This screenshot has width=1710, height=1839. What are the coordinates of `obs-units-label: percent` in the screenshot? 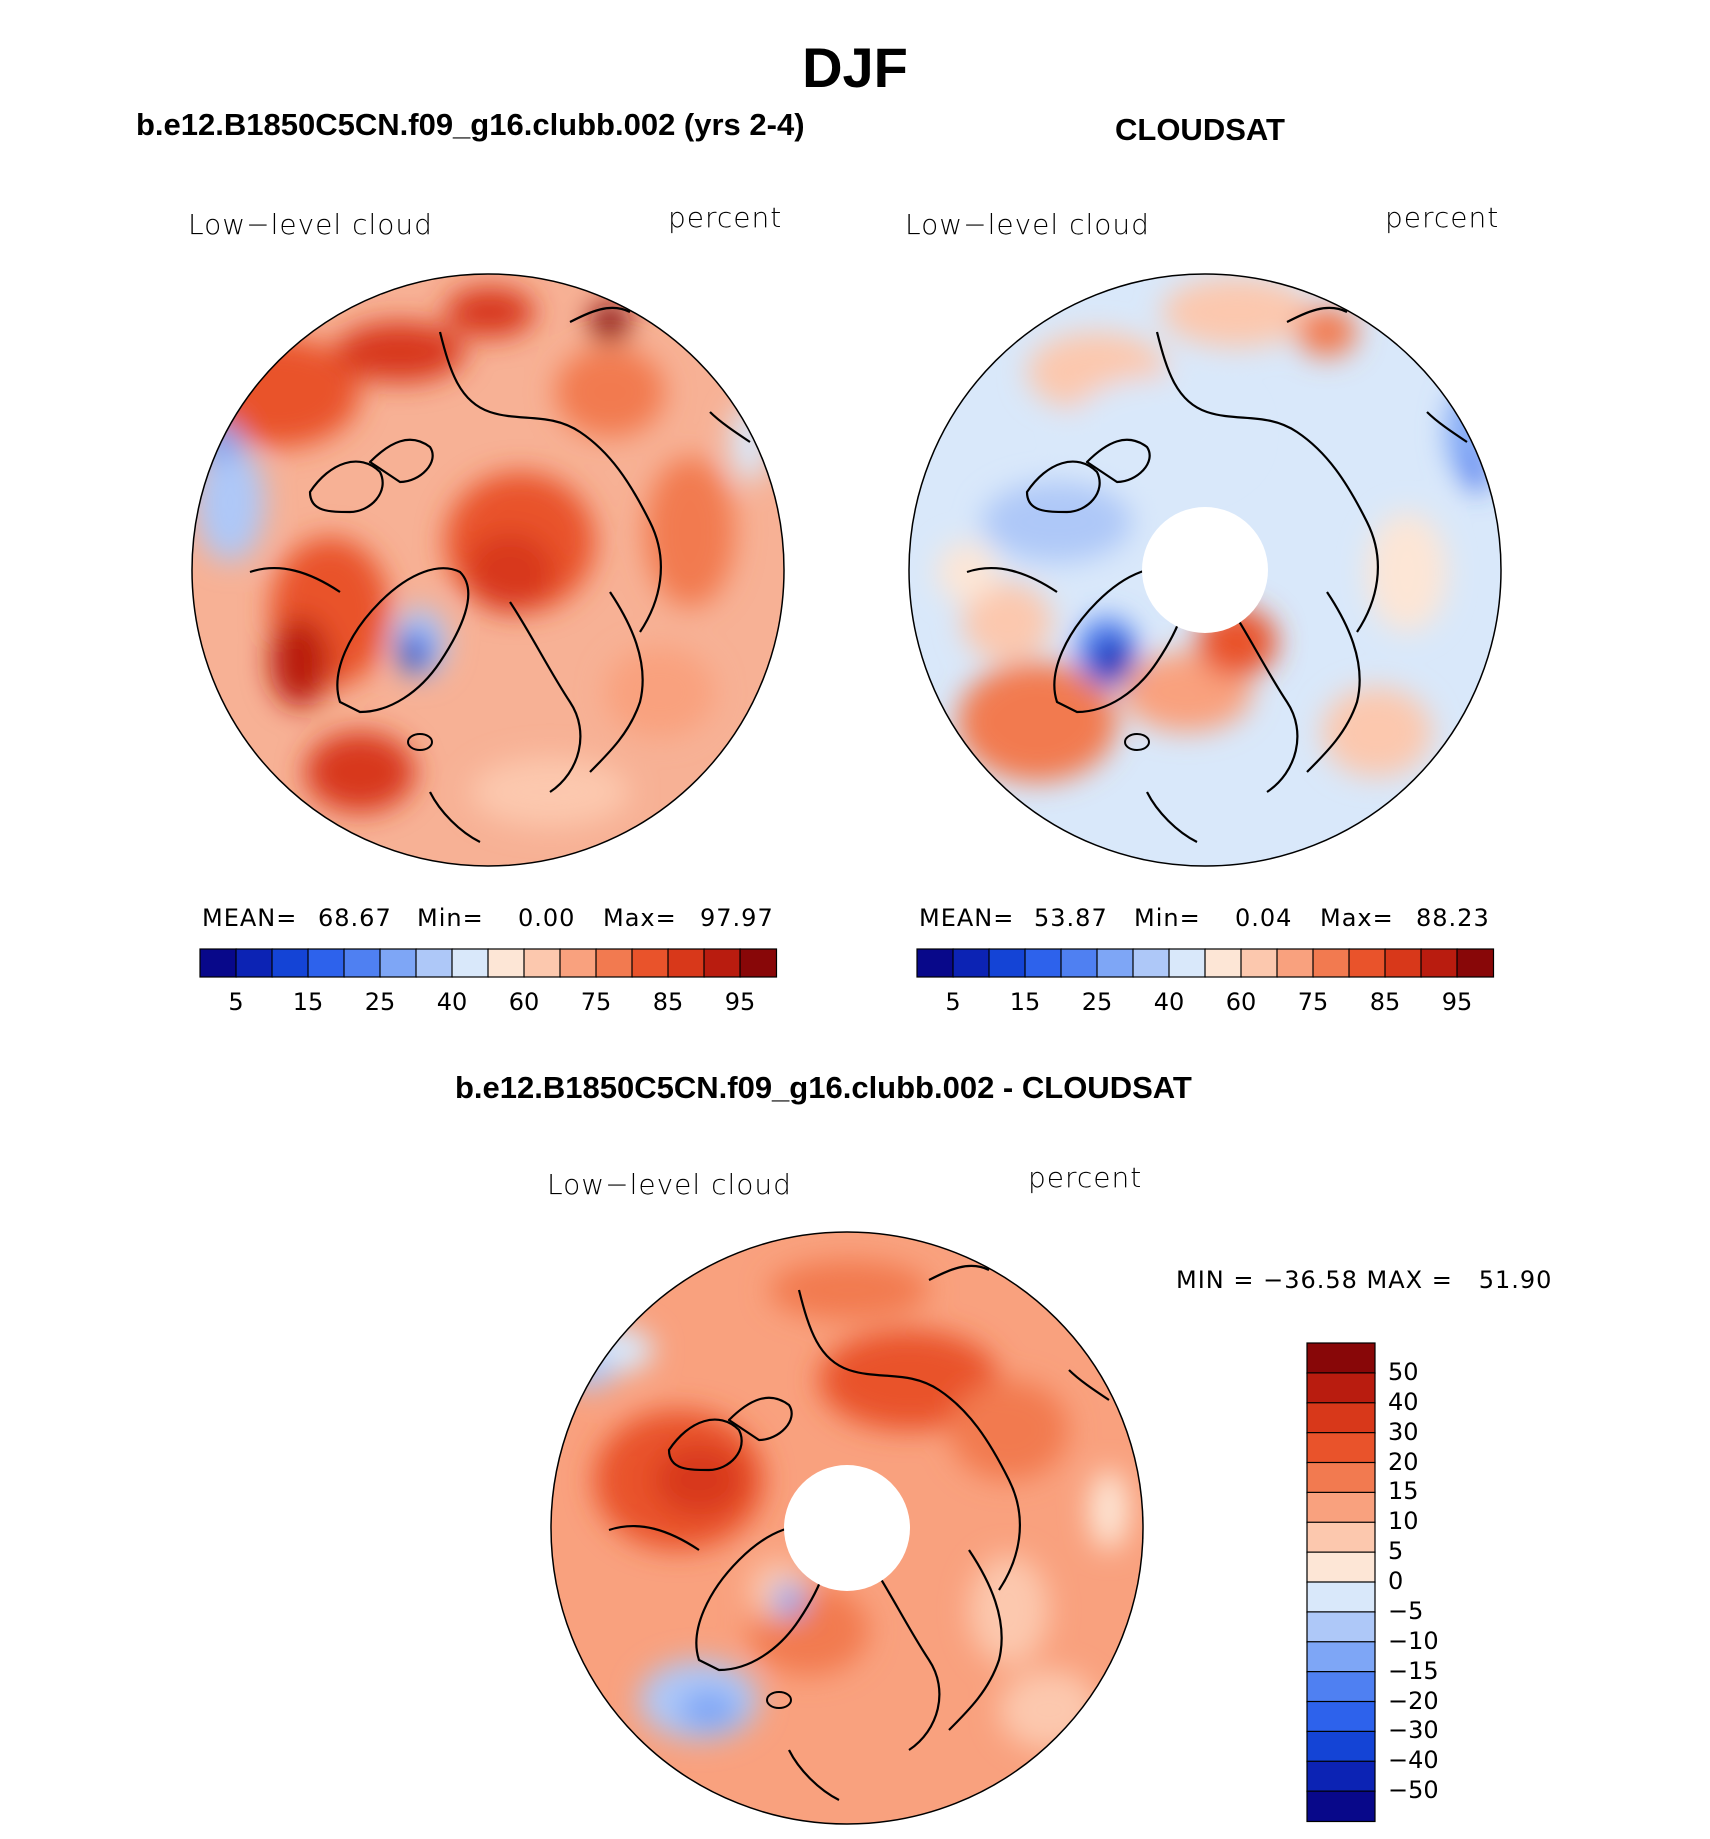 It's located at (1442, 217).